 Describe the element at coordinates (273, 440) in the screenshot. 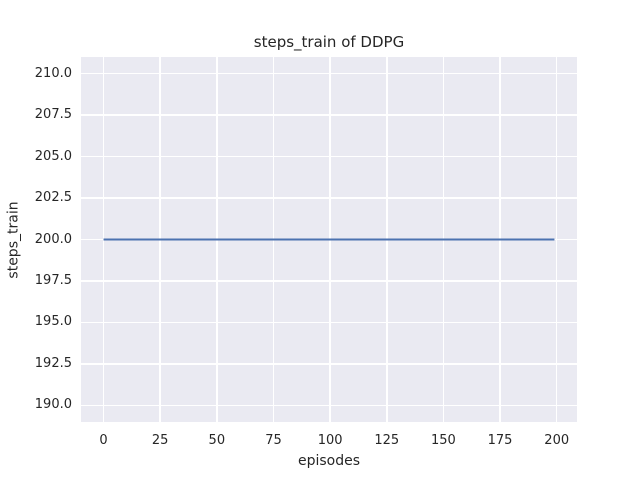

I see `x-tick-label: 75` at that location.